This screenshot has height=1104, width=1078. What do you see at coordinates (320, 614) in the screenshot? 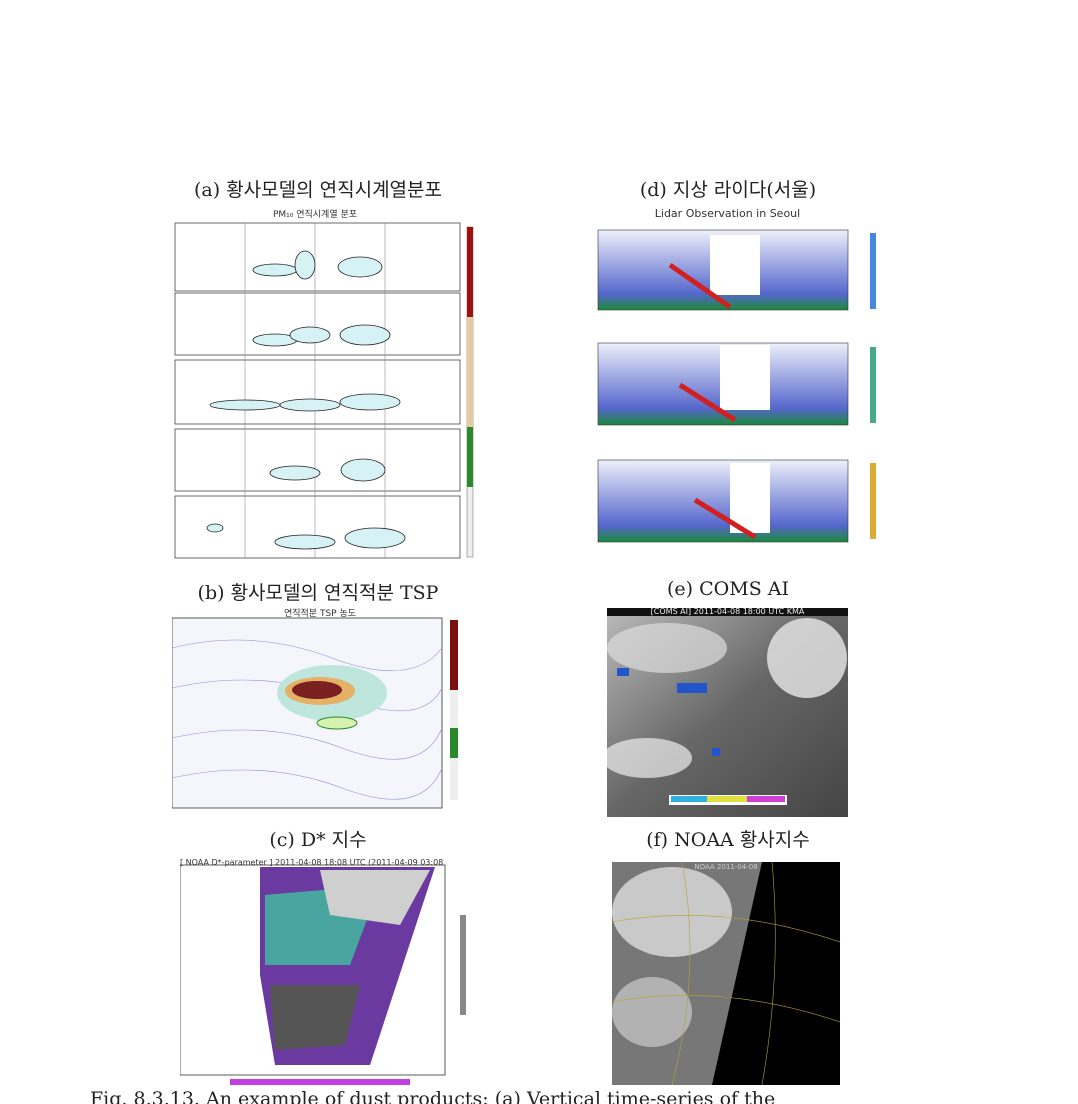
I see `panel-title: 연직적분 TSP 농도` at bounding box center [320, 614].